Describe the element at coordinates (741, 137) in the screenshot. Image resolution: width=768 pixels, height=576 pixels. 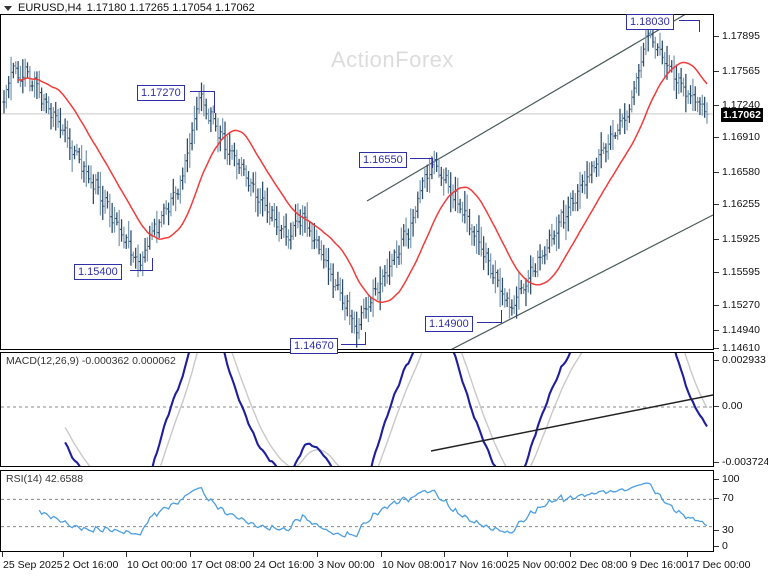
I see `price-axis-label: 1.16910` at that location.